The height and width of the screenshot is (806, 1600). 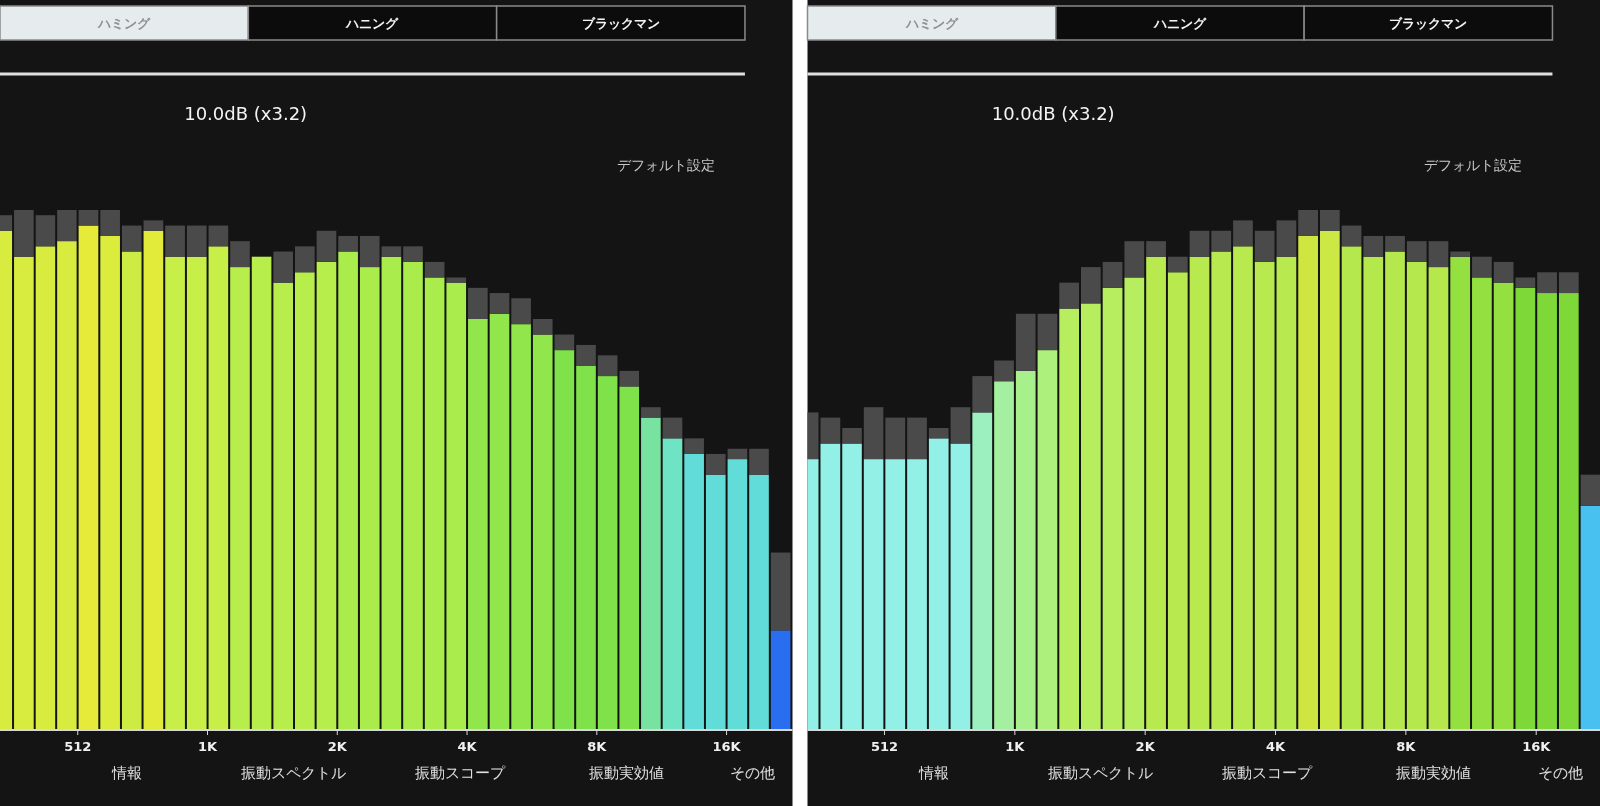 I want to click on x-tick-label: 2K, so click(x=337, y=746).